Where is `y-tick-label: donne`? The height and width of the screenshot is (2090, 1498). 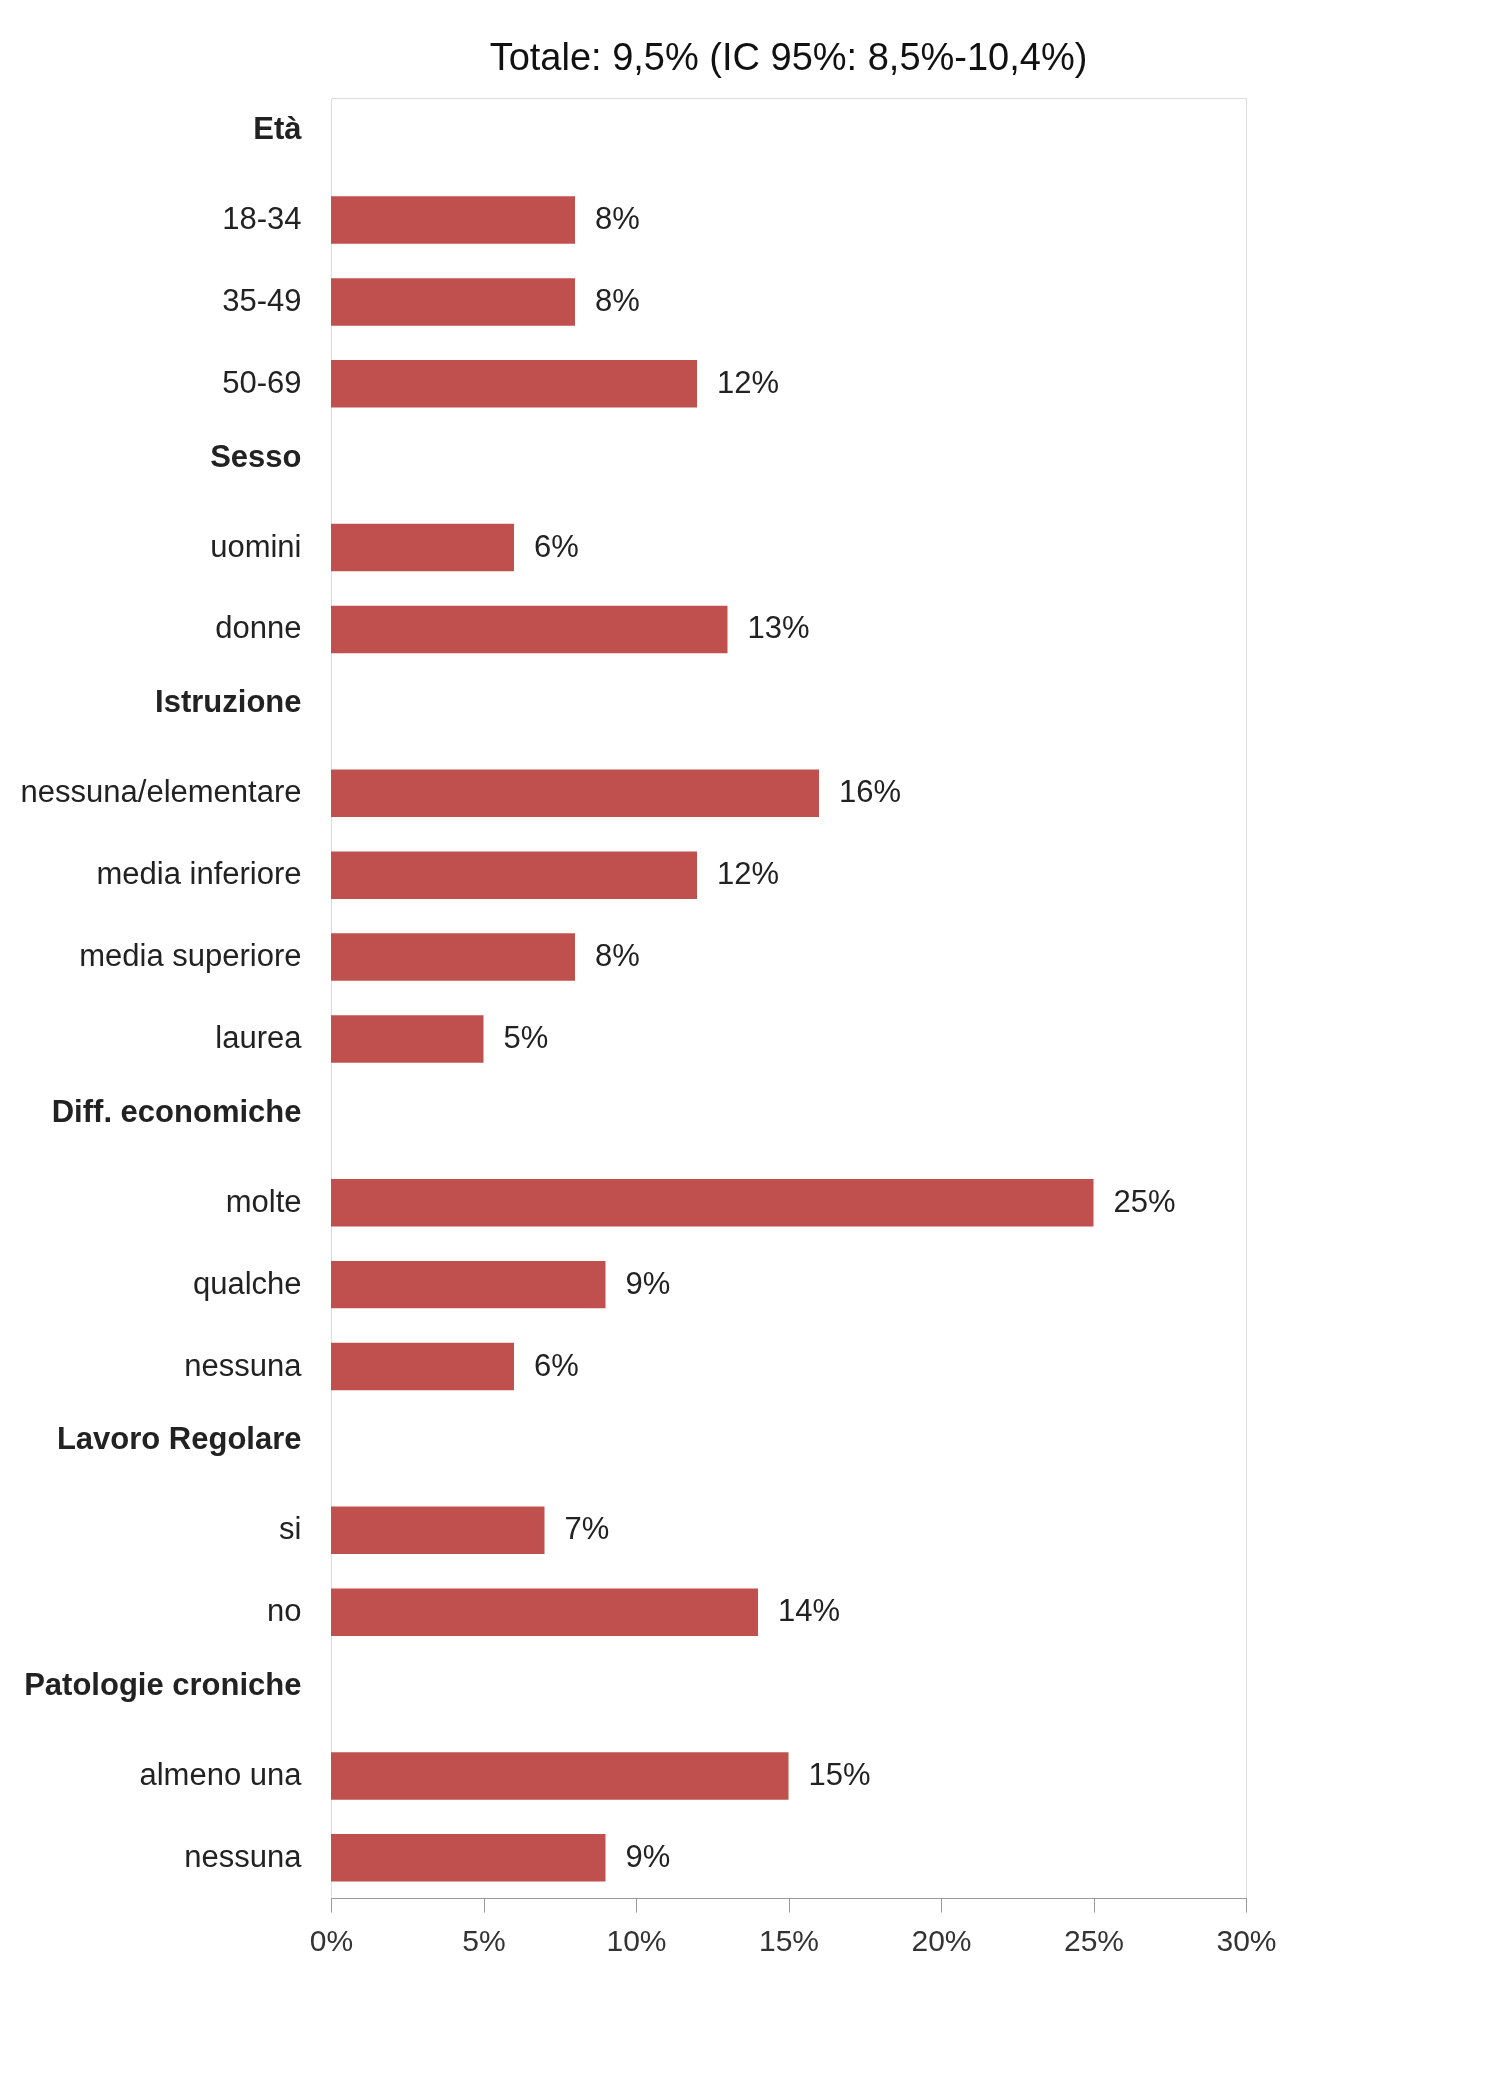
y-tick-label: donne is located at coordinates (258, 628).